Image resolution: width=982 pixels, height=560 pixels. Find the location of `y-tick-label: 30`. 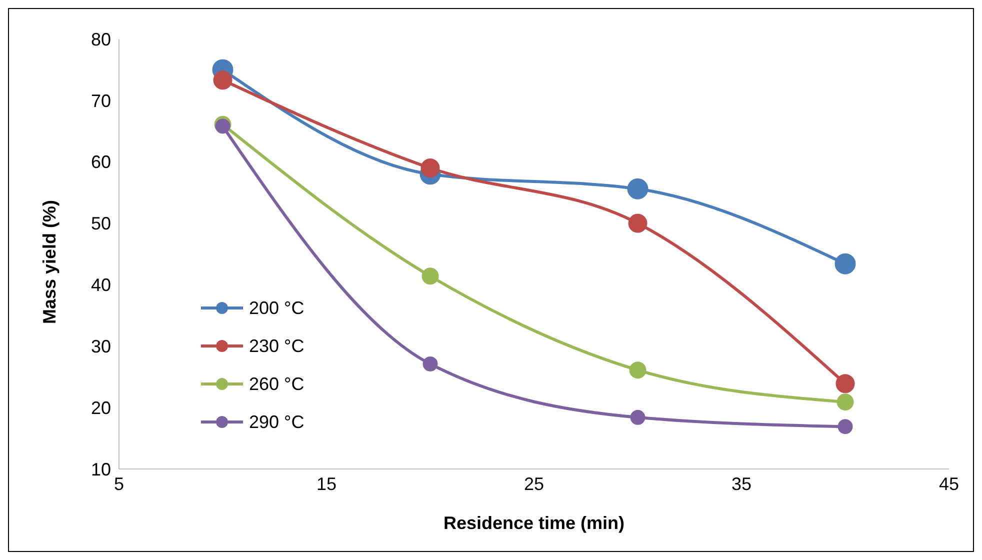

y-tick-label: 30 is located at coordinates (100, 346).